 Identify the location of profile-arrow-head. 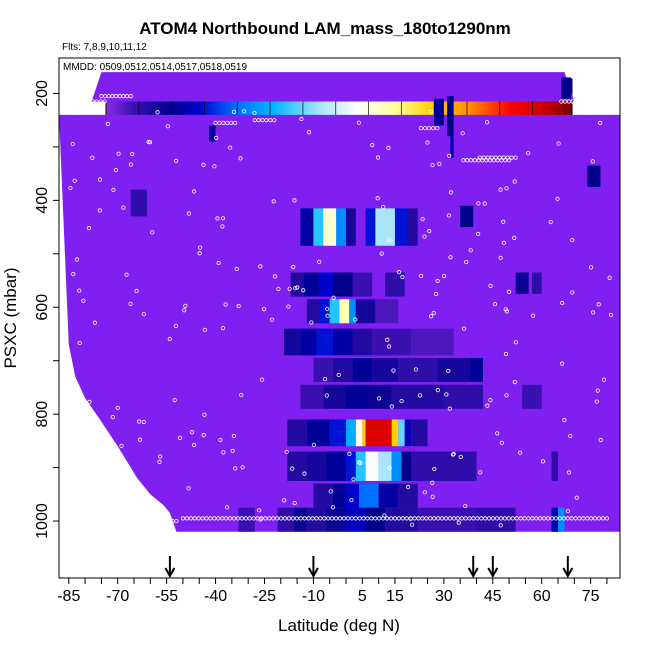
(473, 573).